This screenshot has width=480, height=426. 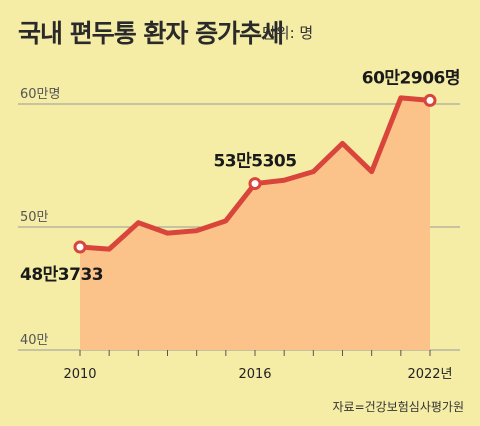 I want to click on y-tick-label: 40만, so click(x=34, y=340).